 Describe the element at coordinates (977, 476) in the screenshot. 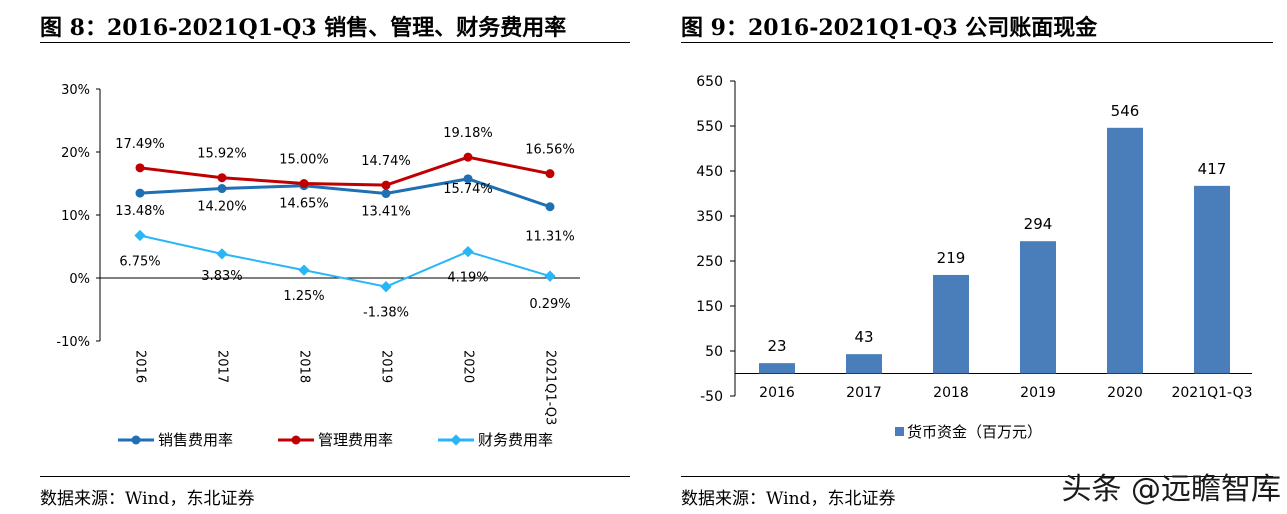

I see `right-source-rule` at that location.